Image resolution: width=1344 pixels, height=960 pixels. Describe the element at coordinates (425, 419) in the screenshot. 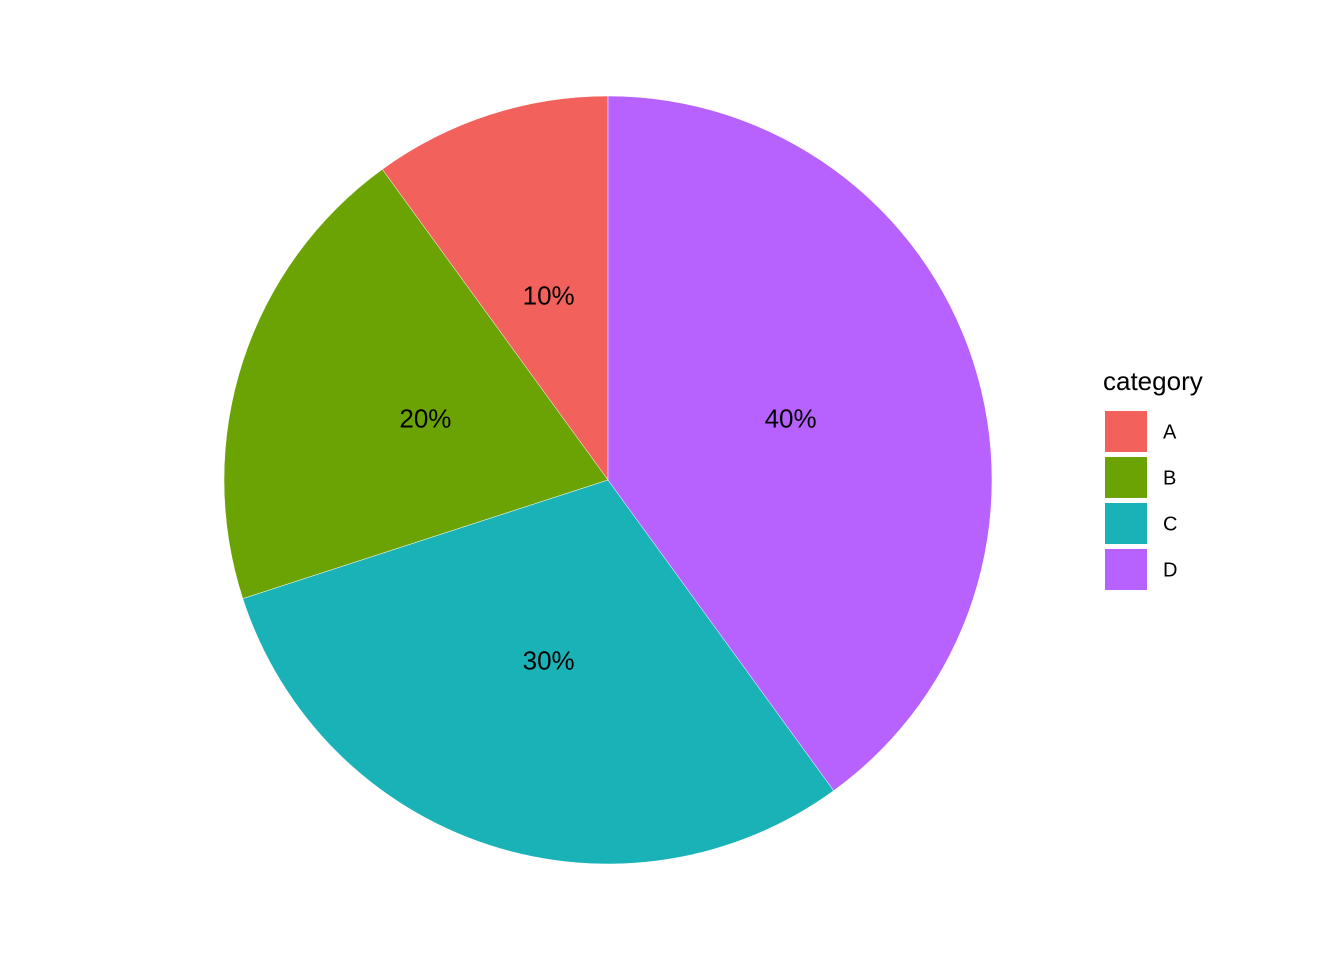

I see `slice-label: 20%` at that location.